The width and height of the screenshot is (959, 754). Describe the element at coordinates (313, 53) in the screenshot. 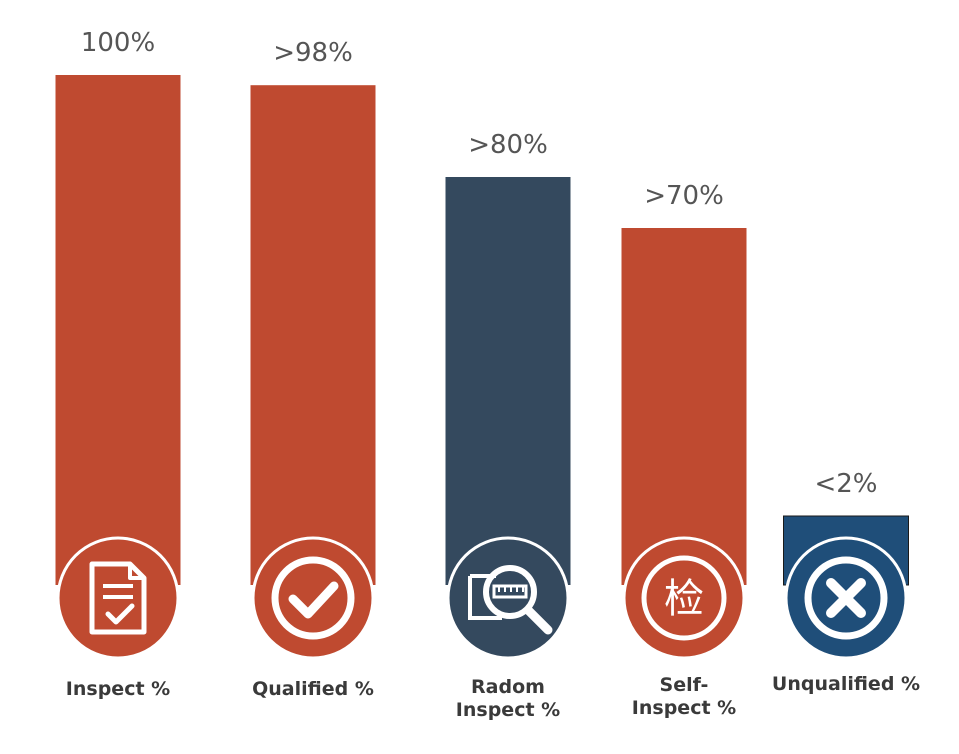

I see `data-label: >98%` at that location.